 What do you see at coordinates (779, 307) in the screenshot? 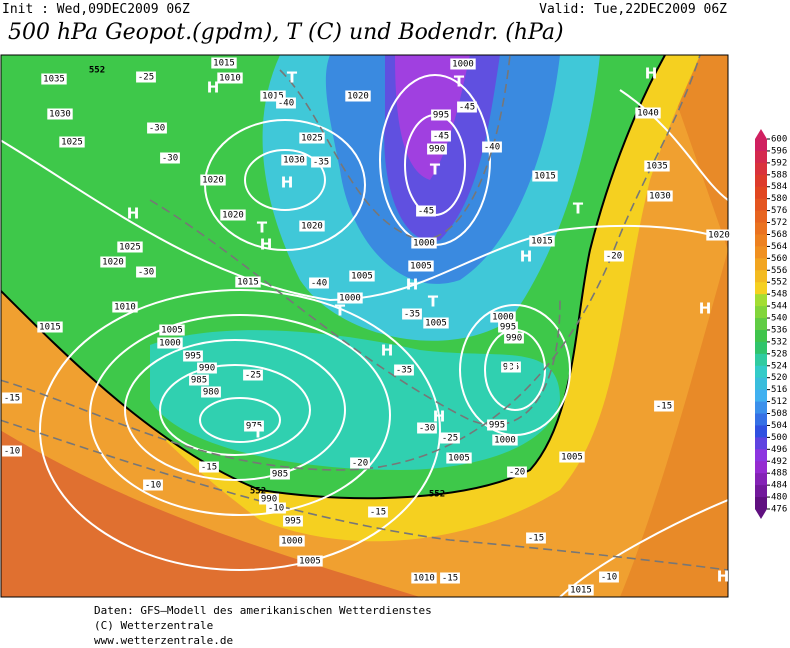
I see `scale-label: 544` at bounding box center [779, 307].